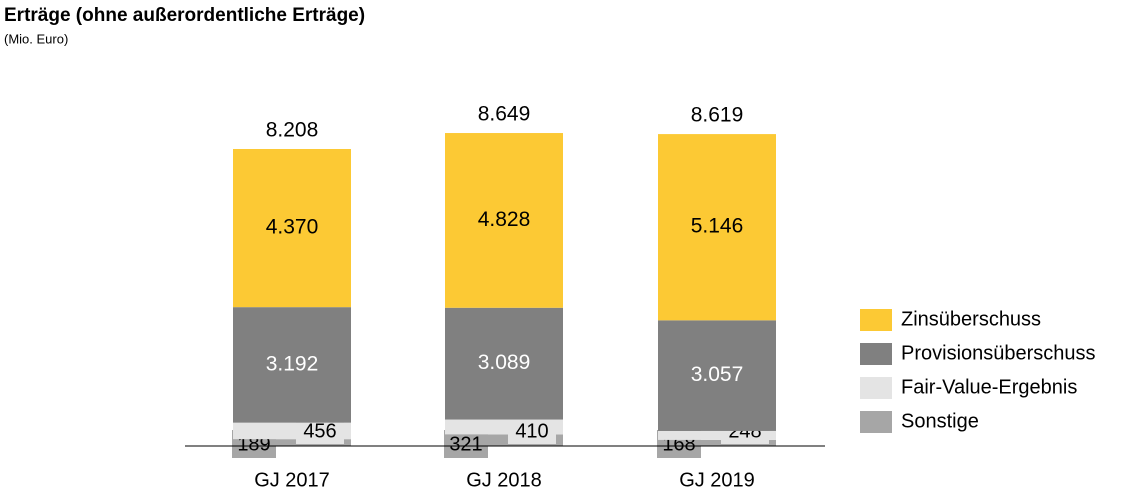  What do you see at coordinates (717, 480) in the screenshot?
I see `x-tick-label: GJ 2019` at bounding box center [717, 480].